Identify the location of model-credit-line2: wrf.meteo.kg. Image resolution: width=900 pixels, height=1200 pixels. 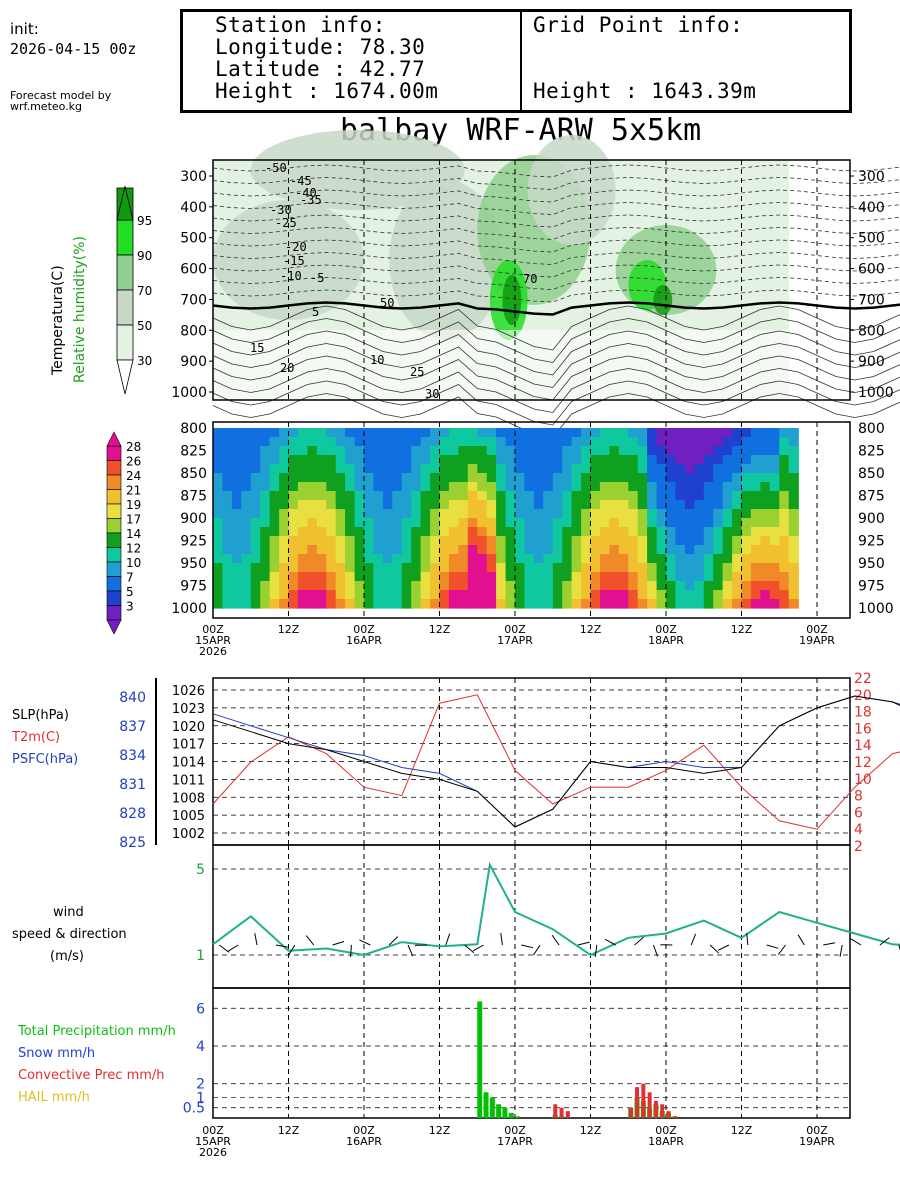
(46, 106).